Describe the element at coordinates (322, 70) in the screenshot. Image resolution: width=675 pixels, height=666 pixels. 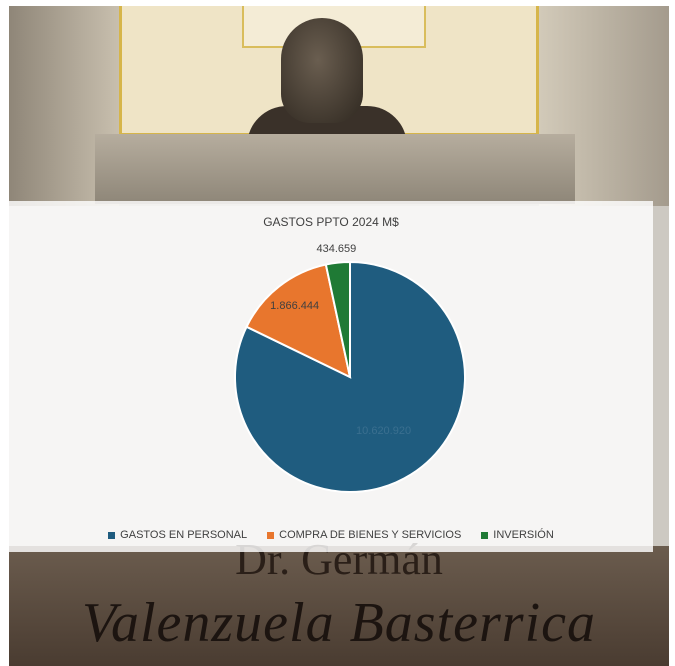
I see `bust-head` at that location.